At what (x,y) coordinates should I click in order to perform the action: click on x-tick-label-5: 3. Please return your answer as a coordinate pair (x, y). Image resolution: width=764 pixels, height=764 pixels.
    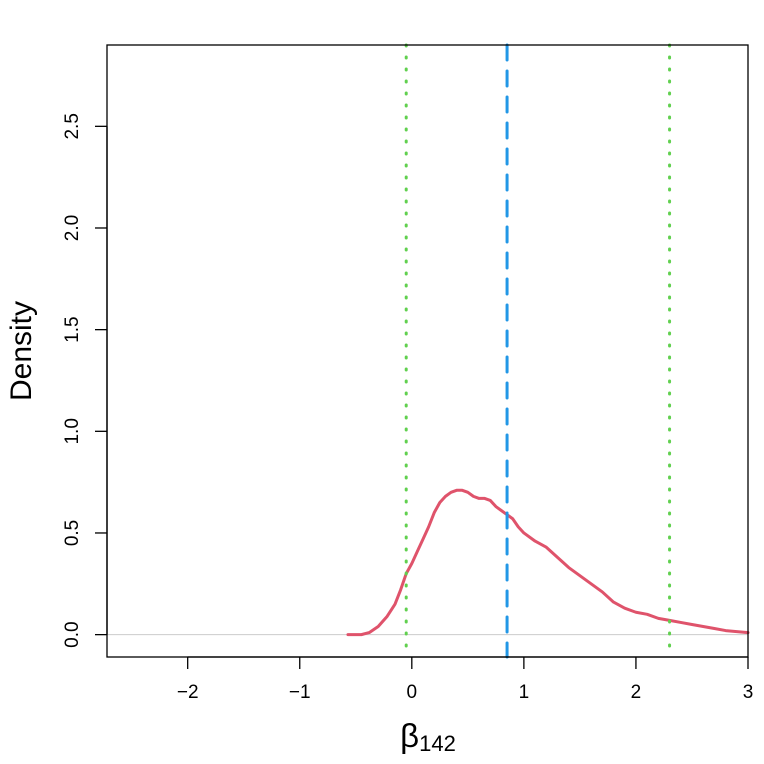
    Looking at the image, I should click on (748, 692).